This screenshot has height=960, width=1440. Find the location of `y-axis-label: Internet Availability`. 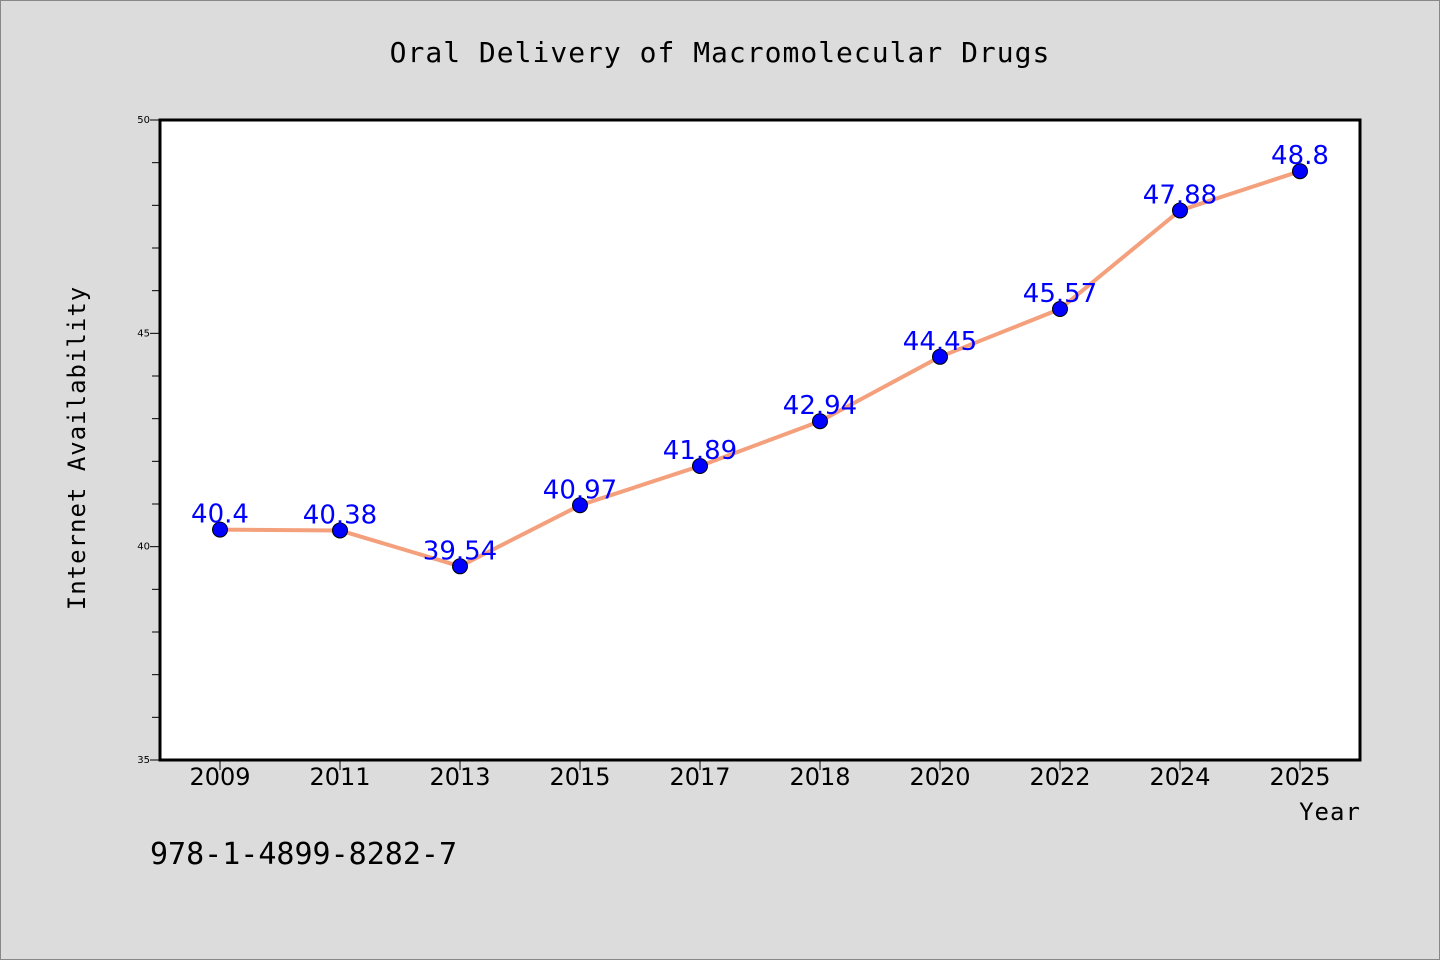

y-axis-label: Internet Availability is located at coordinates (77, 448).